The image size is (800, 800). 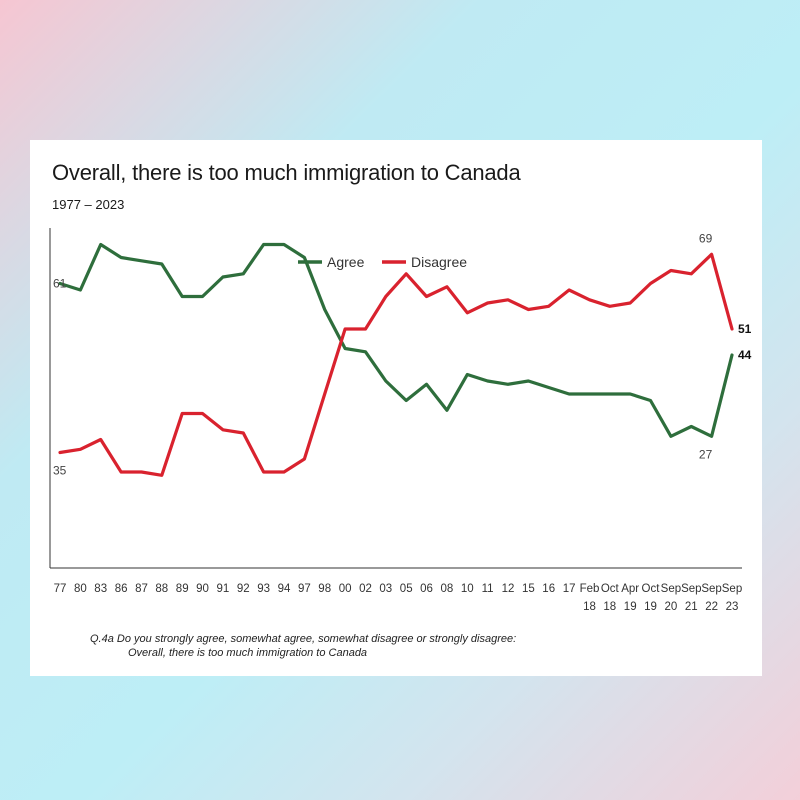 I want to click on x-tick-label: 93, so click(x=263, y=589).